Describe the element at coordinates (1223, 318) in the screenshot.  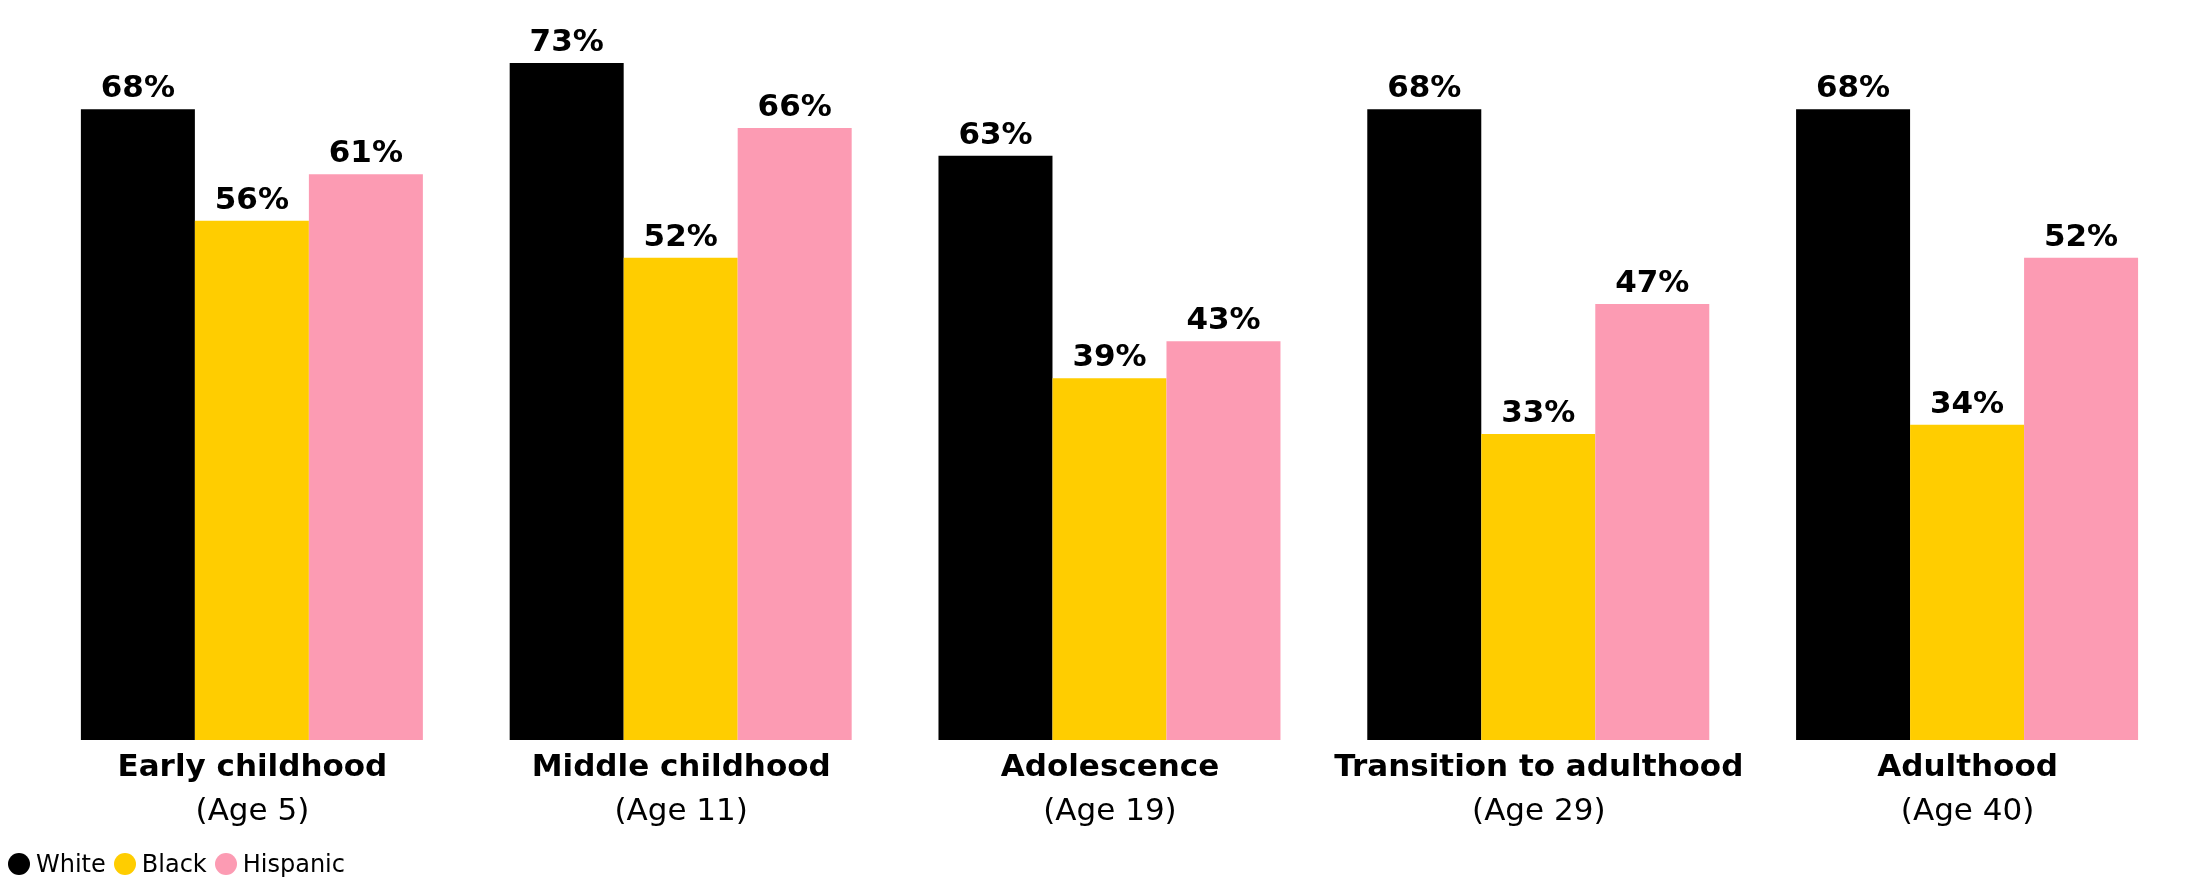
I see `data-label: 43%` at that location.